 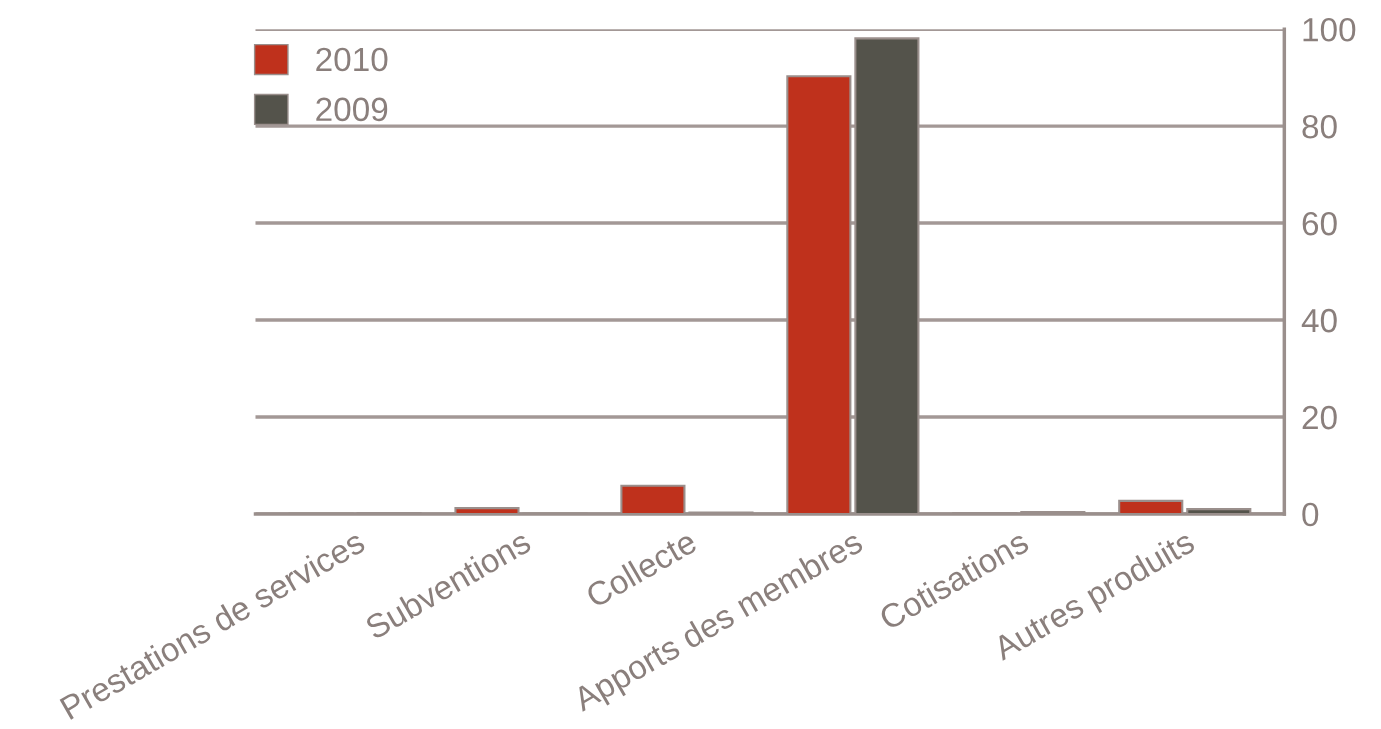 What do you see at coordinates (1319, 320) in the screenshot?
I see `y-tick-label: 40` at bounding box center [1319, 320].